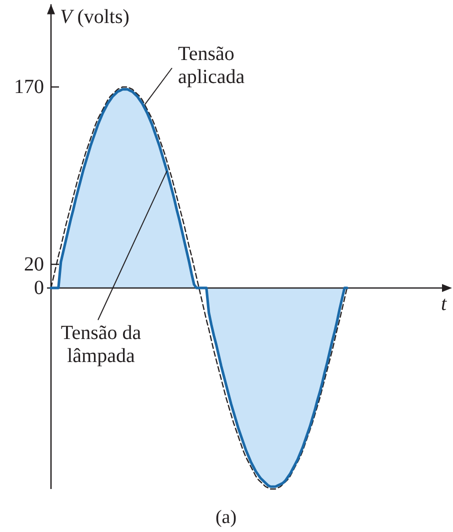  I want to click on x-axis-title: t, so click(444, 304).